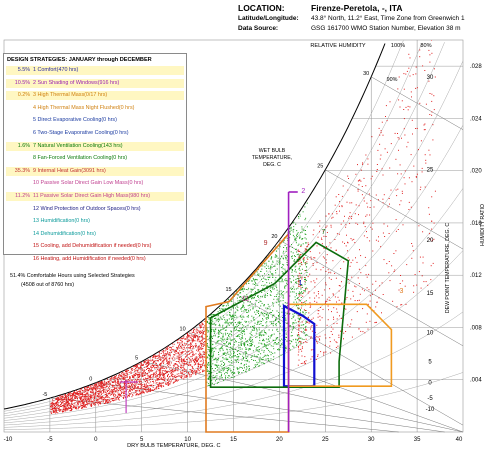 This screenshot has height=450, width=491. Describe the element at coordinates (95, 133) in the screenshot. I see `strategy-item-6: 6 Two-Stage Evaporative Cooling(0 hrs)` at that location.